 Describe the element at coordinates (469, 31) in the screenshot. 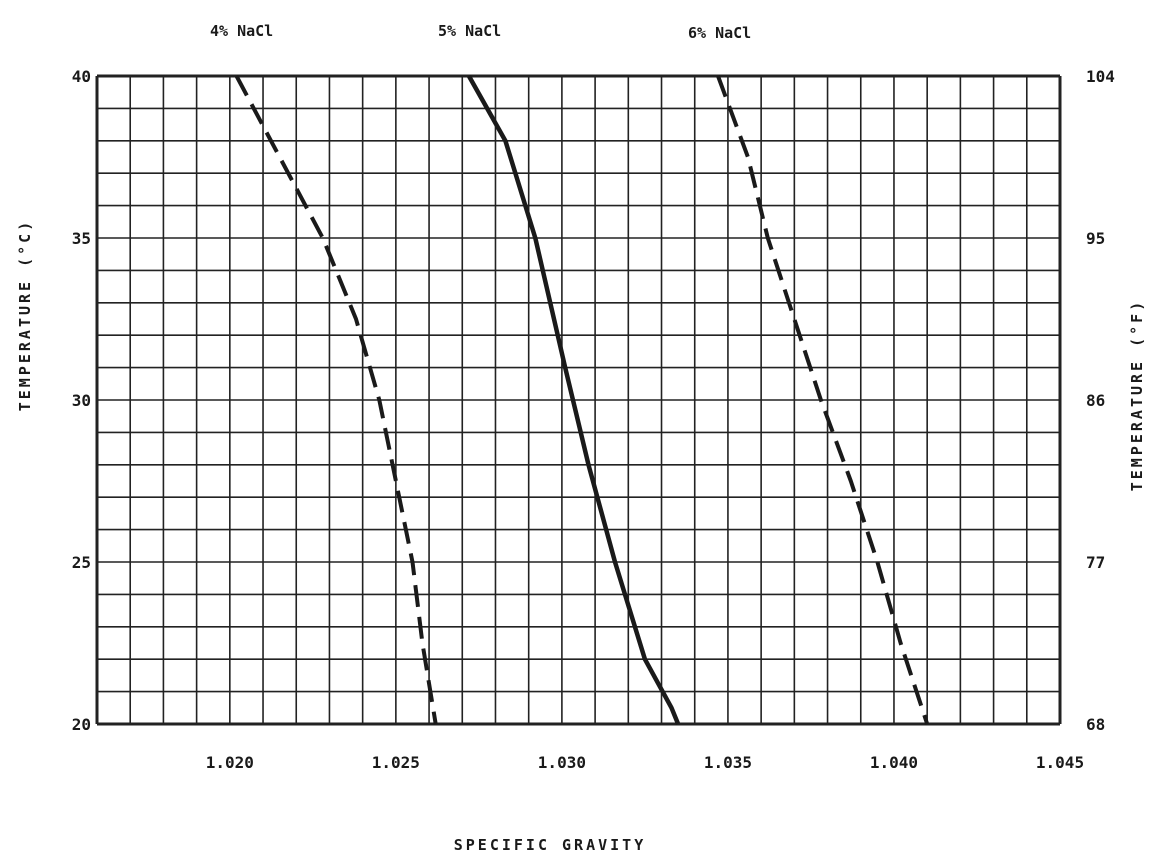

I see `series-label-5pct: 5% NaCl` at that location.